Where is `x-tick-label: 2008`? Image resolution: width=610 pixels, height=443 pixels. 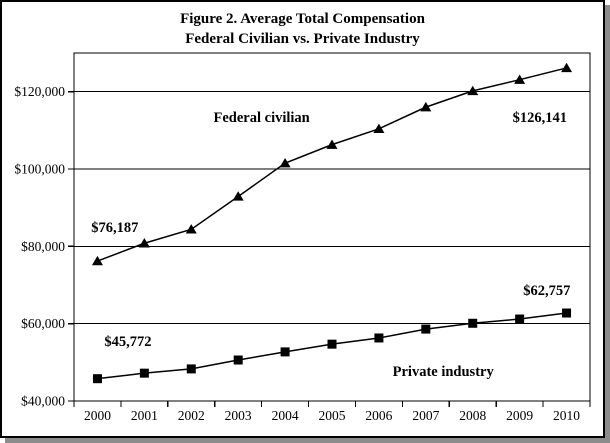 x-tick-label: 2008 is located at coordinates (472, 415).